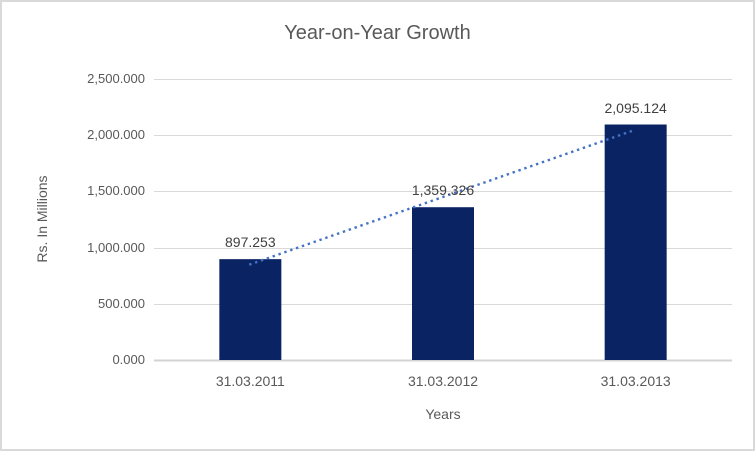 This screenshot has height=451, width=755. What do you see at coordinates (250, 242) in the screenshot?
I see `bar-value-label: 897.253` at bounding box center [250, 242].